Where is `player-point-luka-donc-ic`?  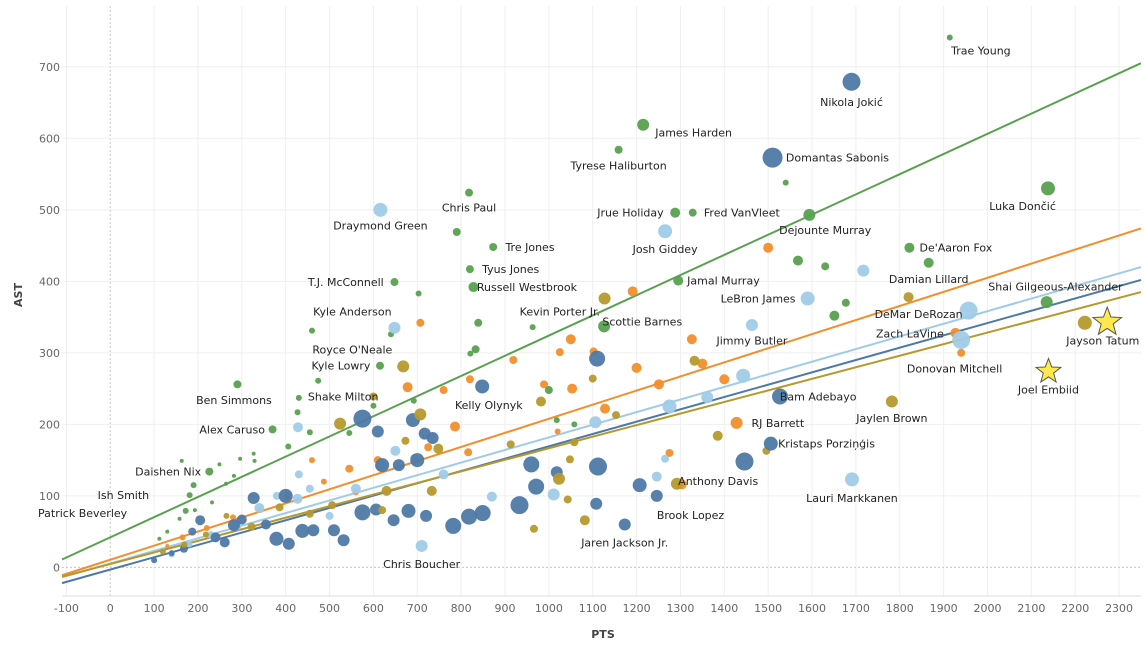
player-point-luka-donc-ic is located at coordinates (1048, 188).